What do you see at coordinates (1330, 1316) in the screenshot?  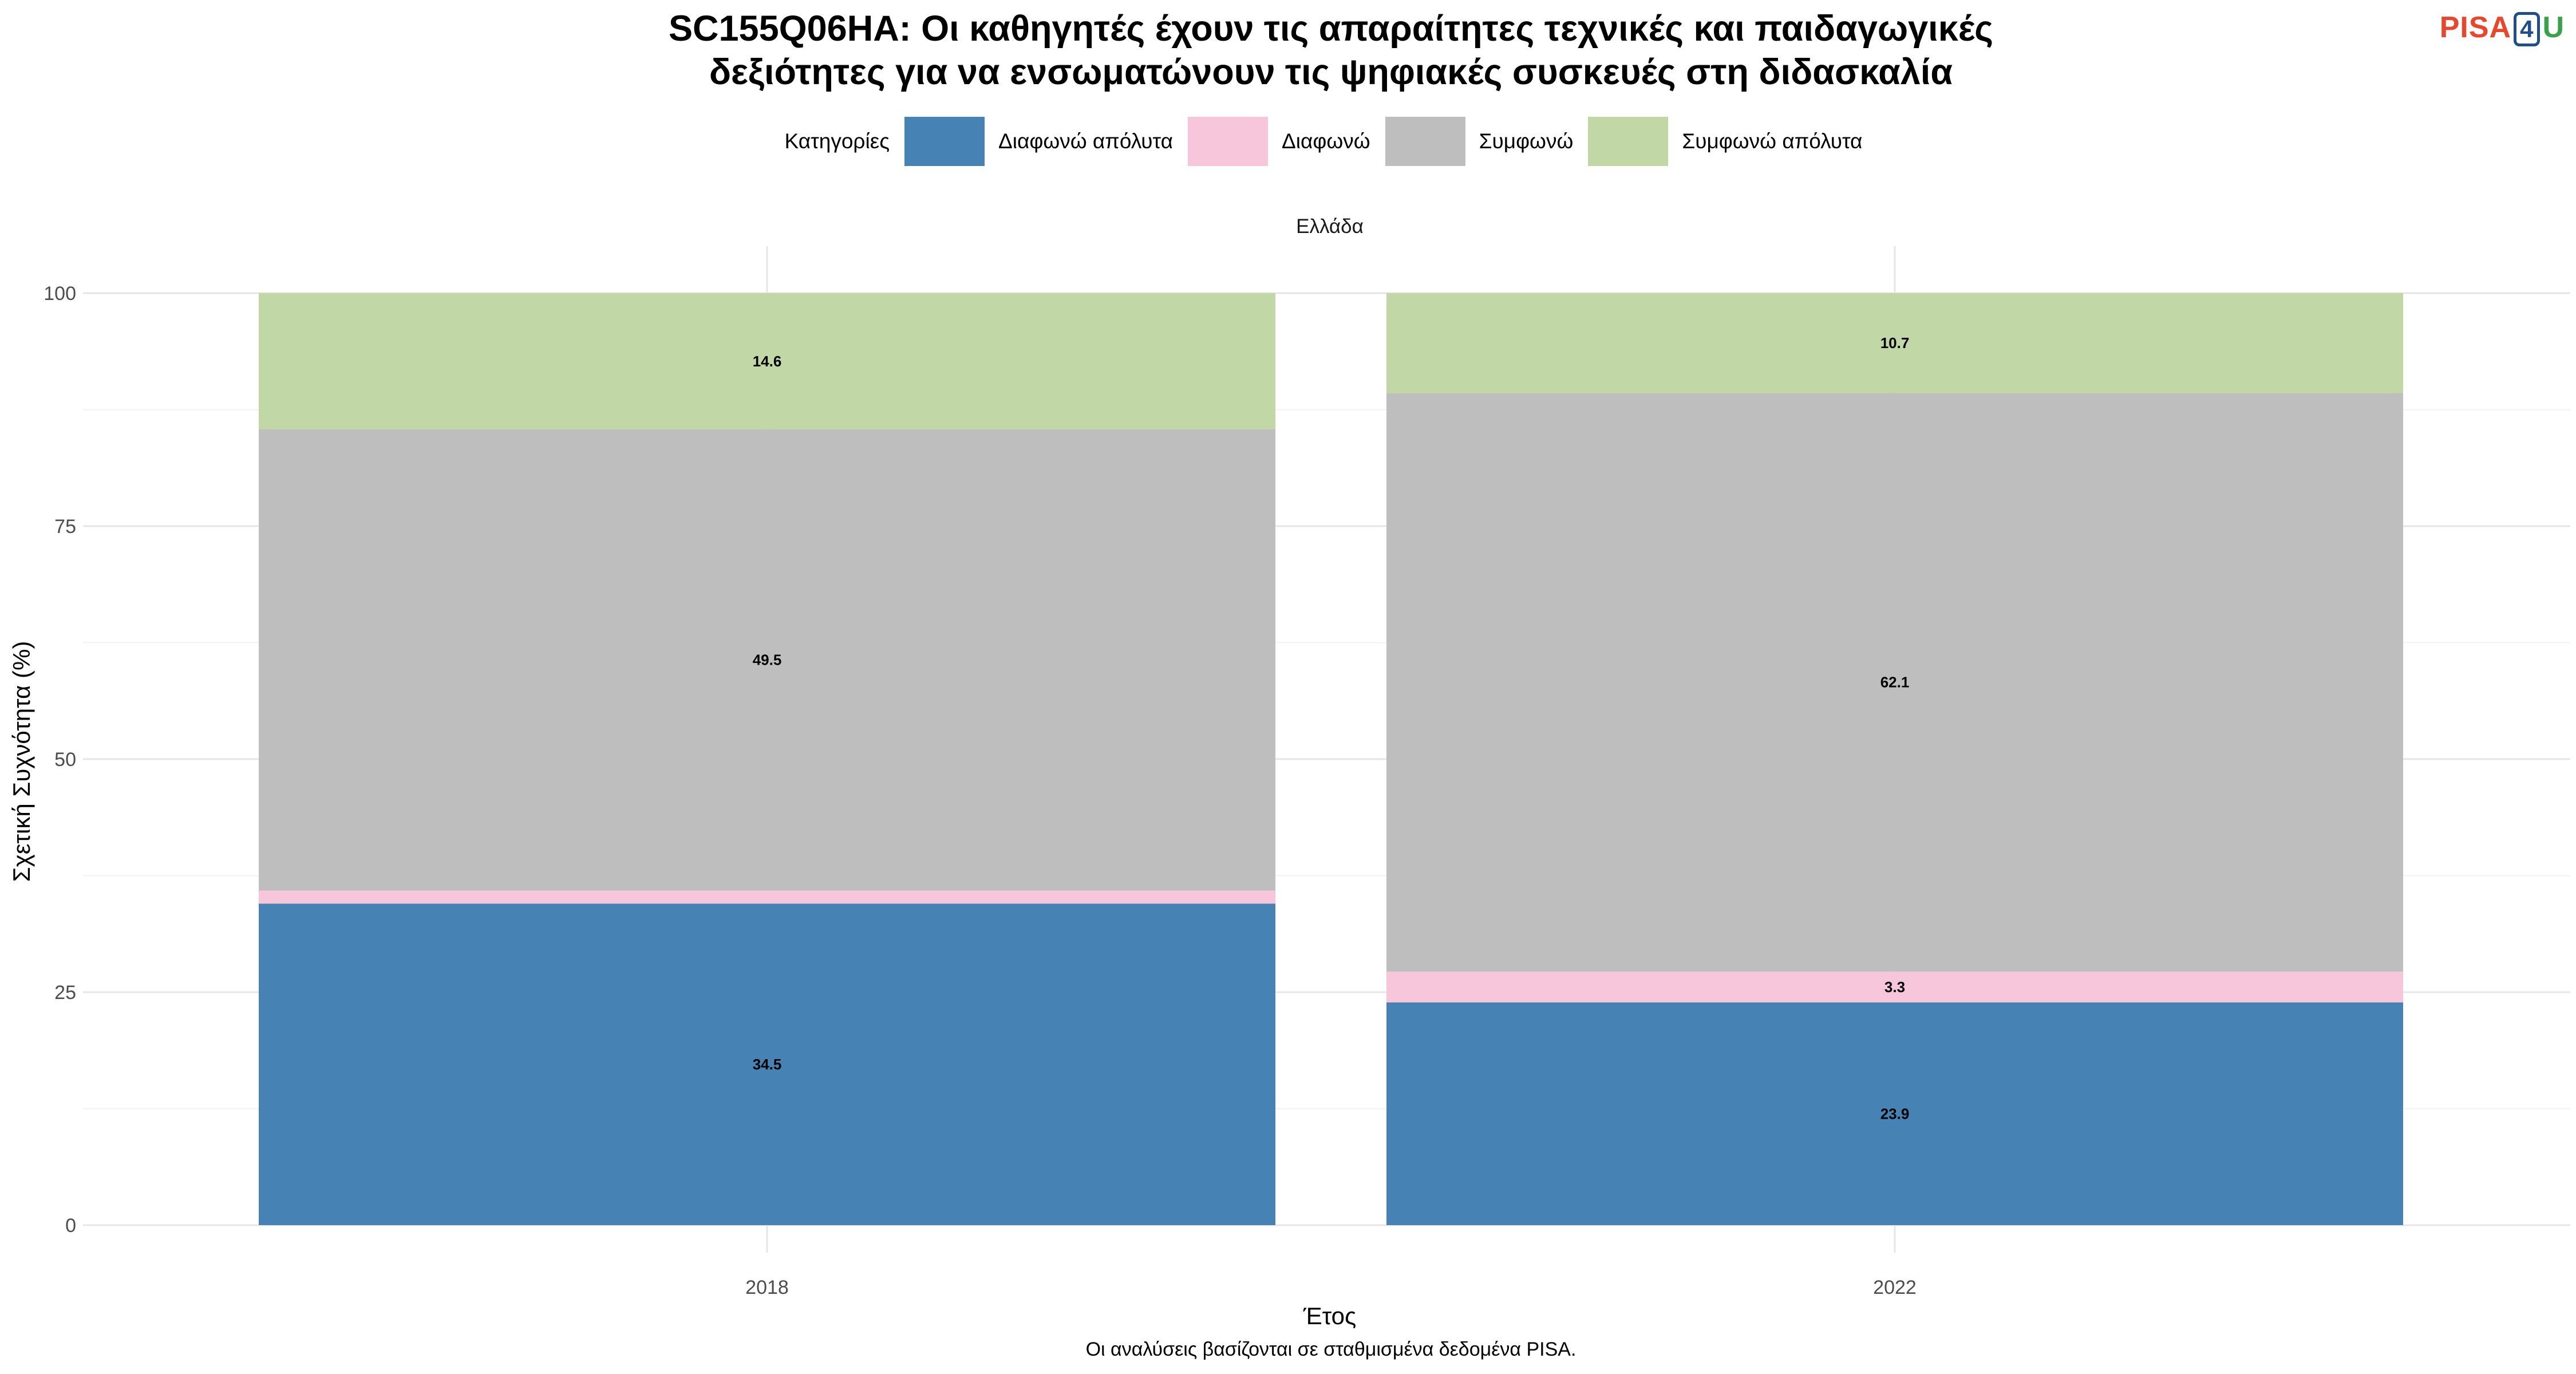 I see `x-axis-label: Έτος` at bounding box center [1330, 1316].